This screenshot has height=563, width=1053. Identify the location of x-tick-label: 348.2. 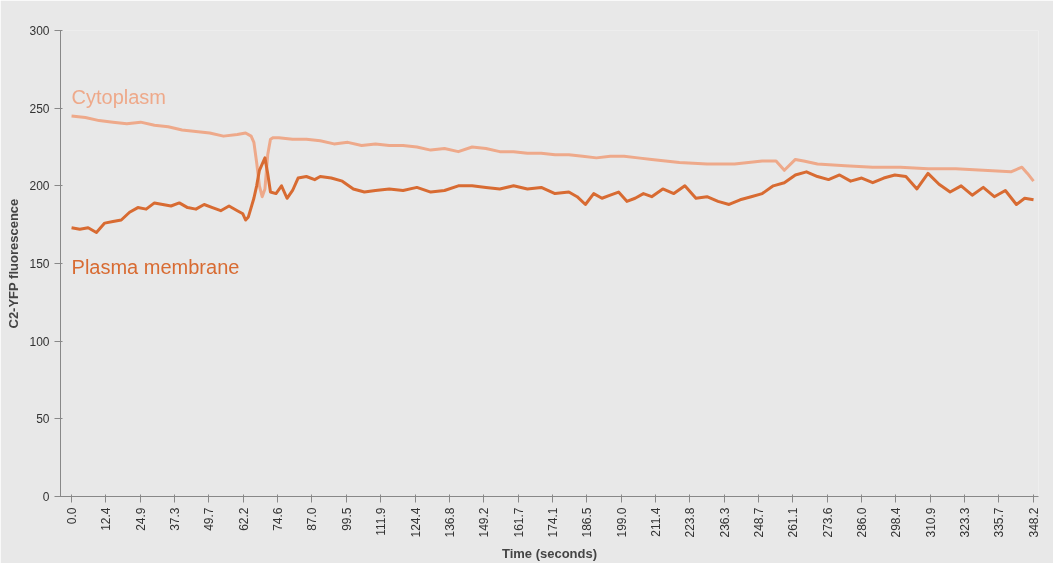
(1034, 522).